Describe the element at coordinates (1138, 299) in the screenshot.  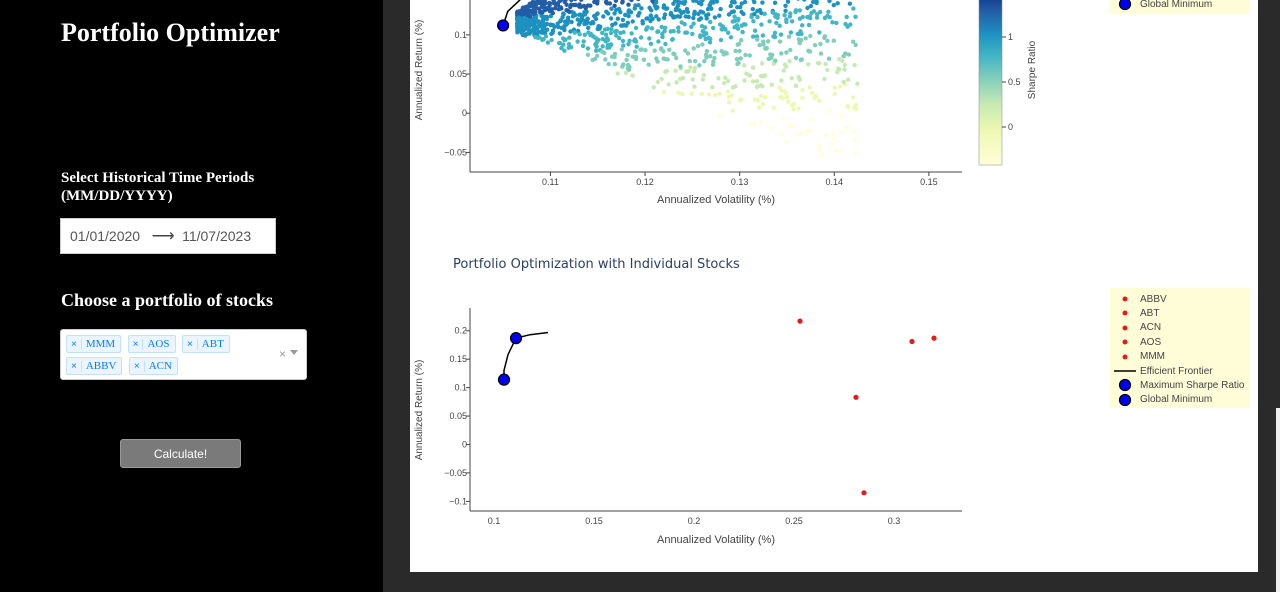
I see `legend-item-abbv: ABBV` at that location.